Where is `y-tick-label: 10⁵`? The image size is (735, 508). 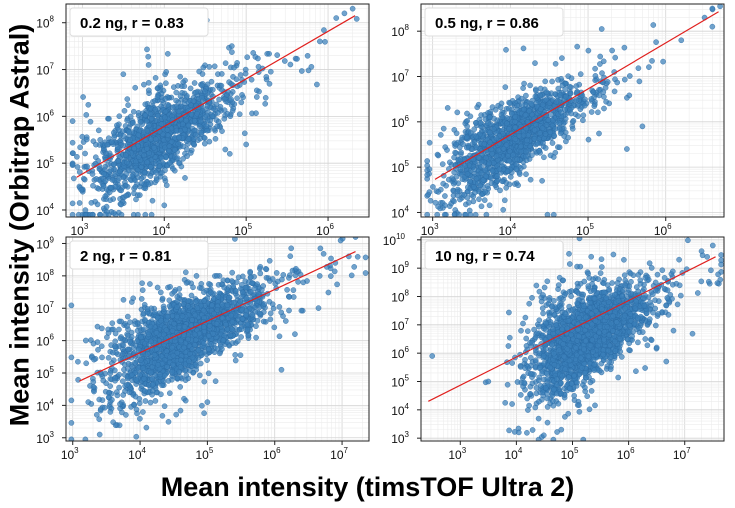 y-tick-label: 10⁵ is located at coordinates (45, 163).